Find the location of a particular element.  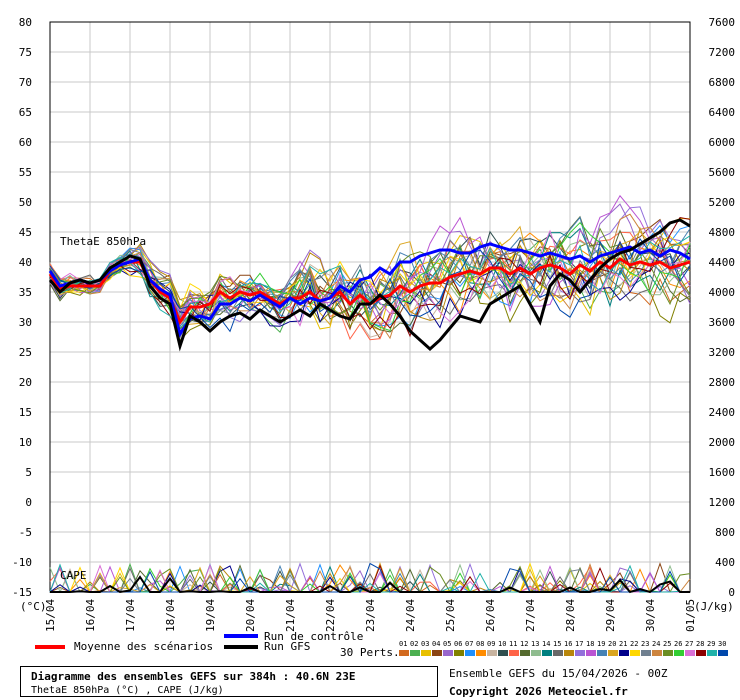

date-label: 16/04 is located at coordinates (90, 615).